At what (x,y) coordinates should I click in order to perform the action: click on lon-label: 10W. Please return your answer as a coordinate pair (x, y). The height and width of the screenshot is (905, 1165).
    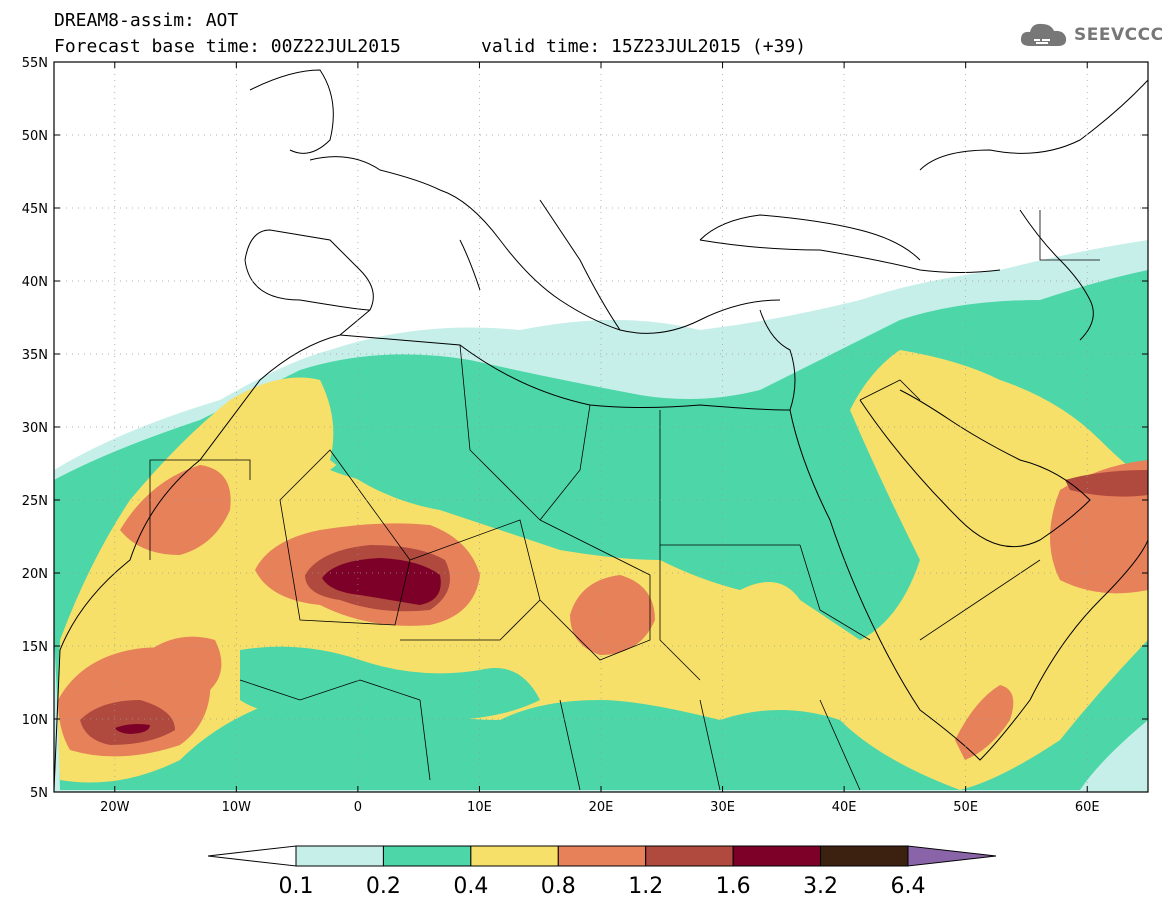
    Looking at the image, I should click on (237, 807).